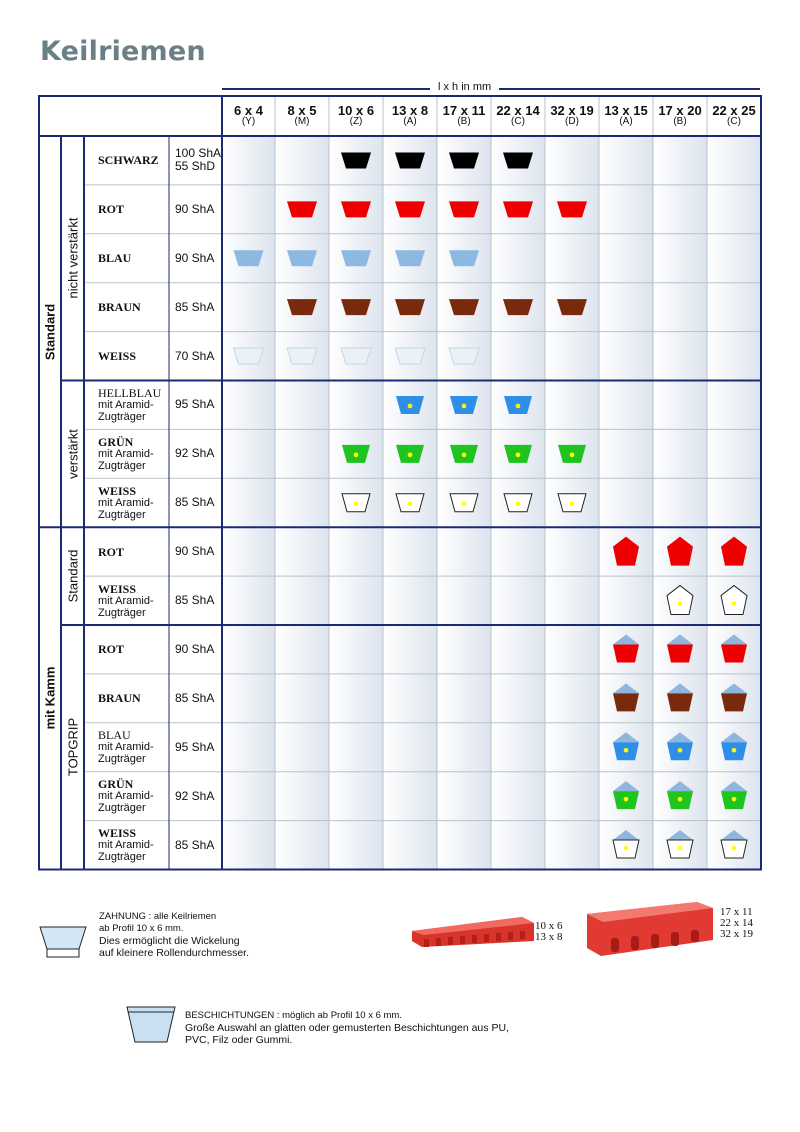 This screenshot has height=1132, width=800. Describe the element at coordinates (626, 110) in the screenshot. I see `column-size: 13 x 15` at that location.